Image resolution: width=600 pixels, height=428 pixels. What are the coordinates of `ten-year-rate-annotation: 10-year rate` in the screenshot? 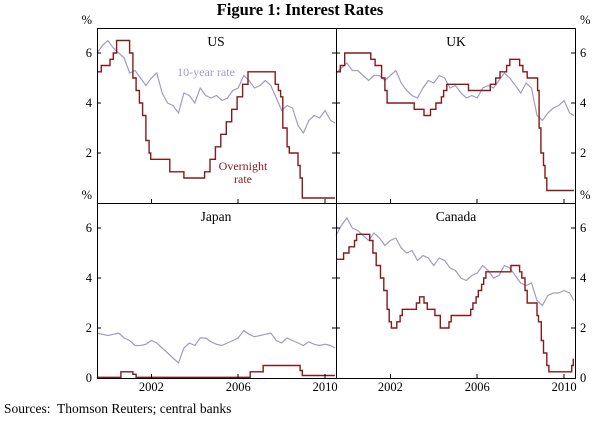 It's located at (206, 72).